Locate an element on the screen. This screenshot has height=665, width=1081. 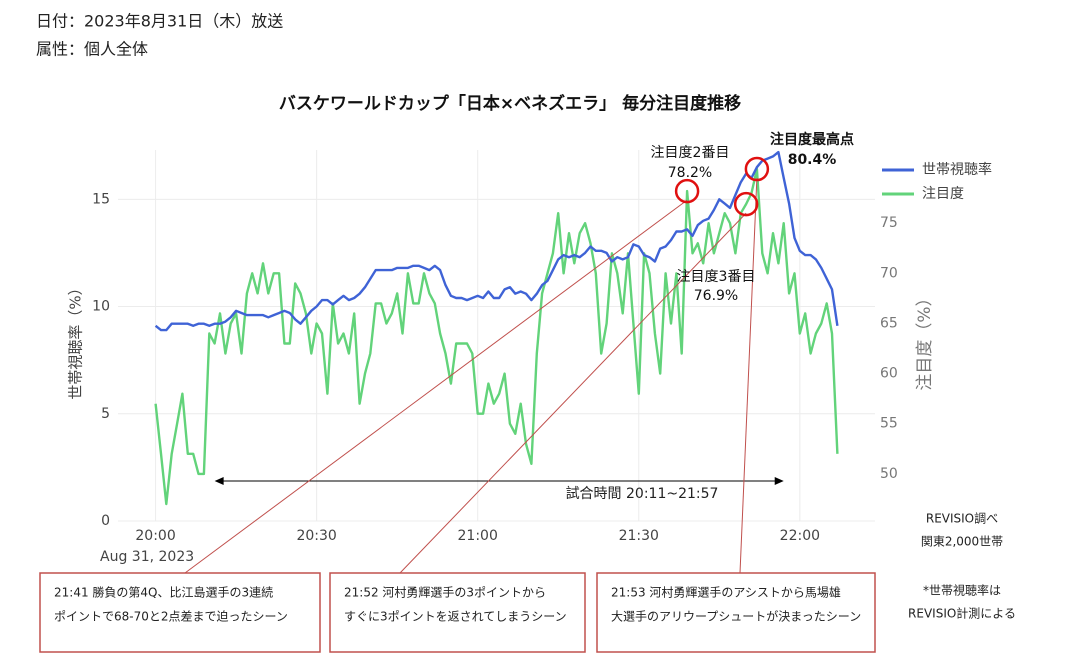
x-tick-label: 20:00 is located at coordinates (155, 536).